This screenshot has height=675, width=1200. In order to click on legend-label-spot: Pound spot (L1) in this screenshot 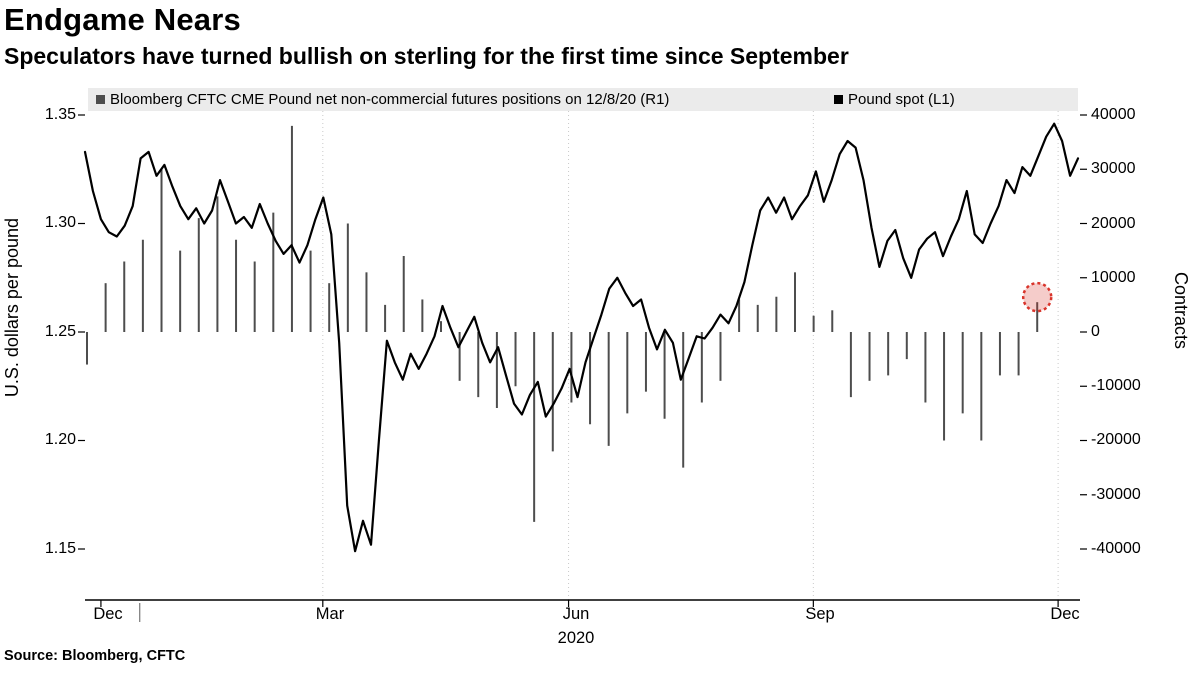, I will do `click(901, 99)`.